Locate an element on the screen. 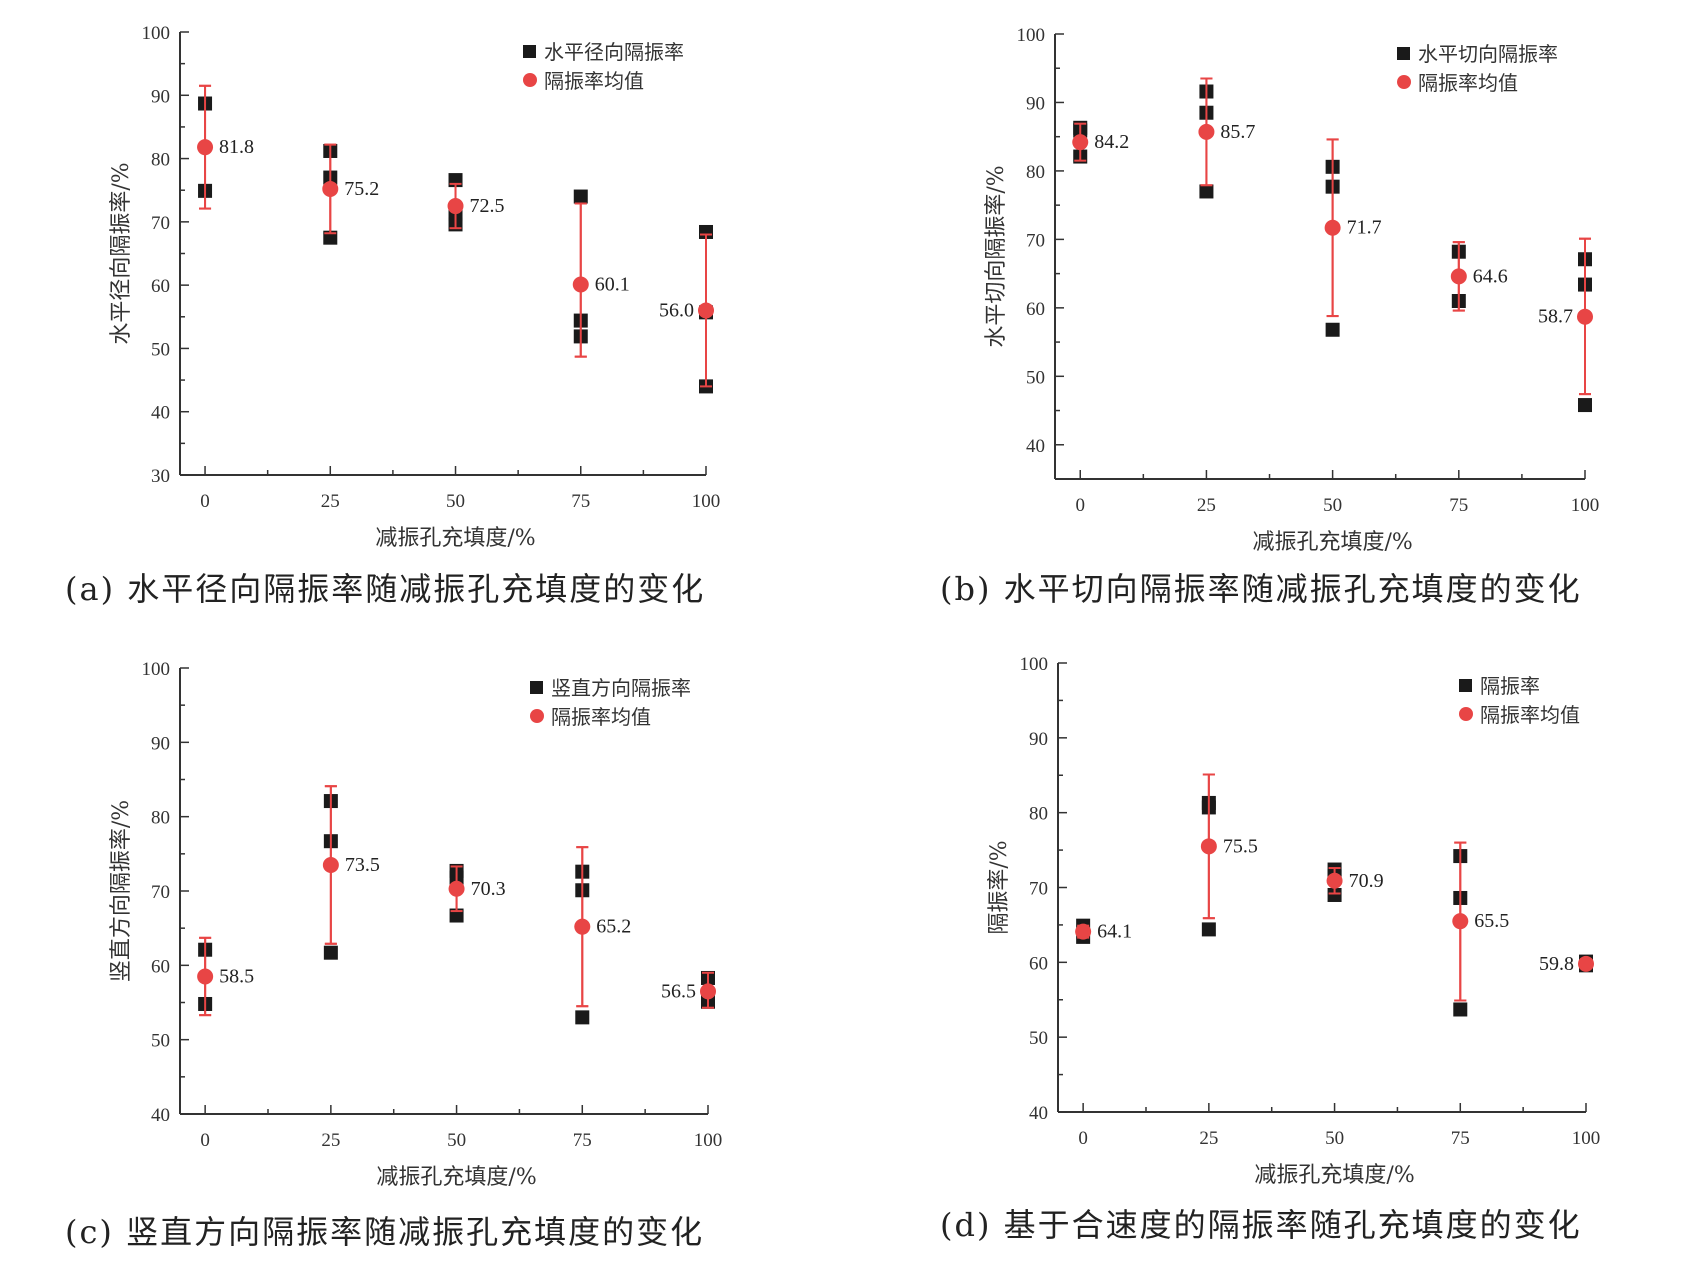 The image size is (1699, 1264). legend-label-series: 竖直方向隔振率 is located at coordinates (621, 688).